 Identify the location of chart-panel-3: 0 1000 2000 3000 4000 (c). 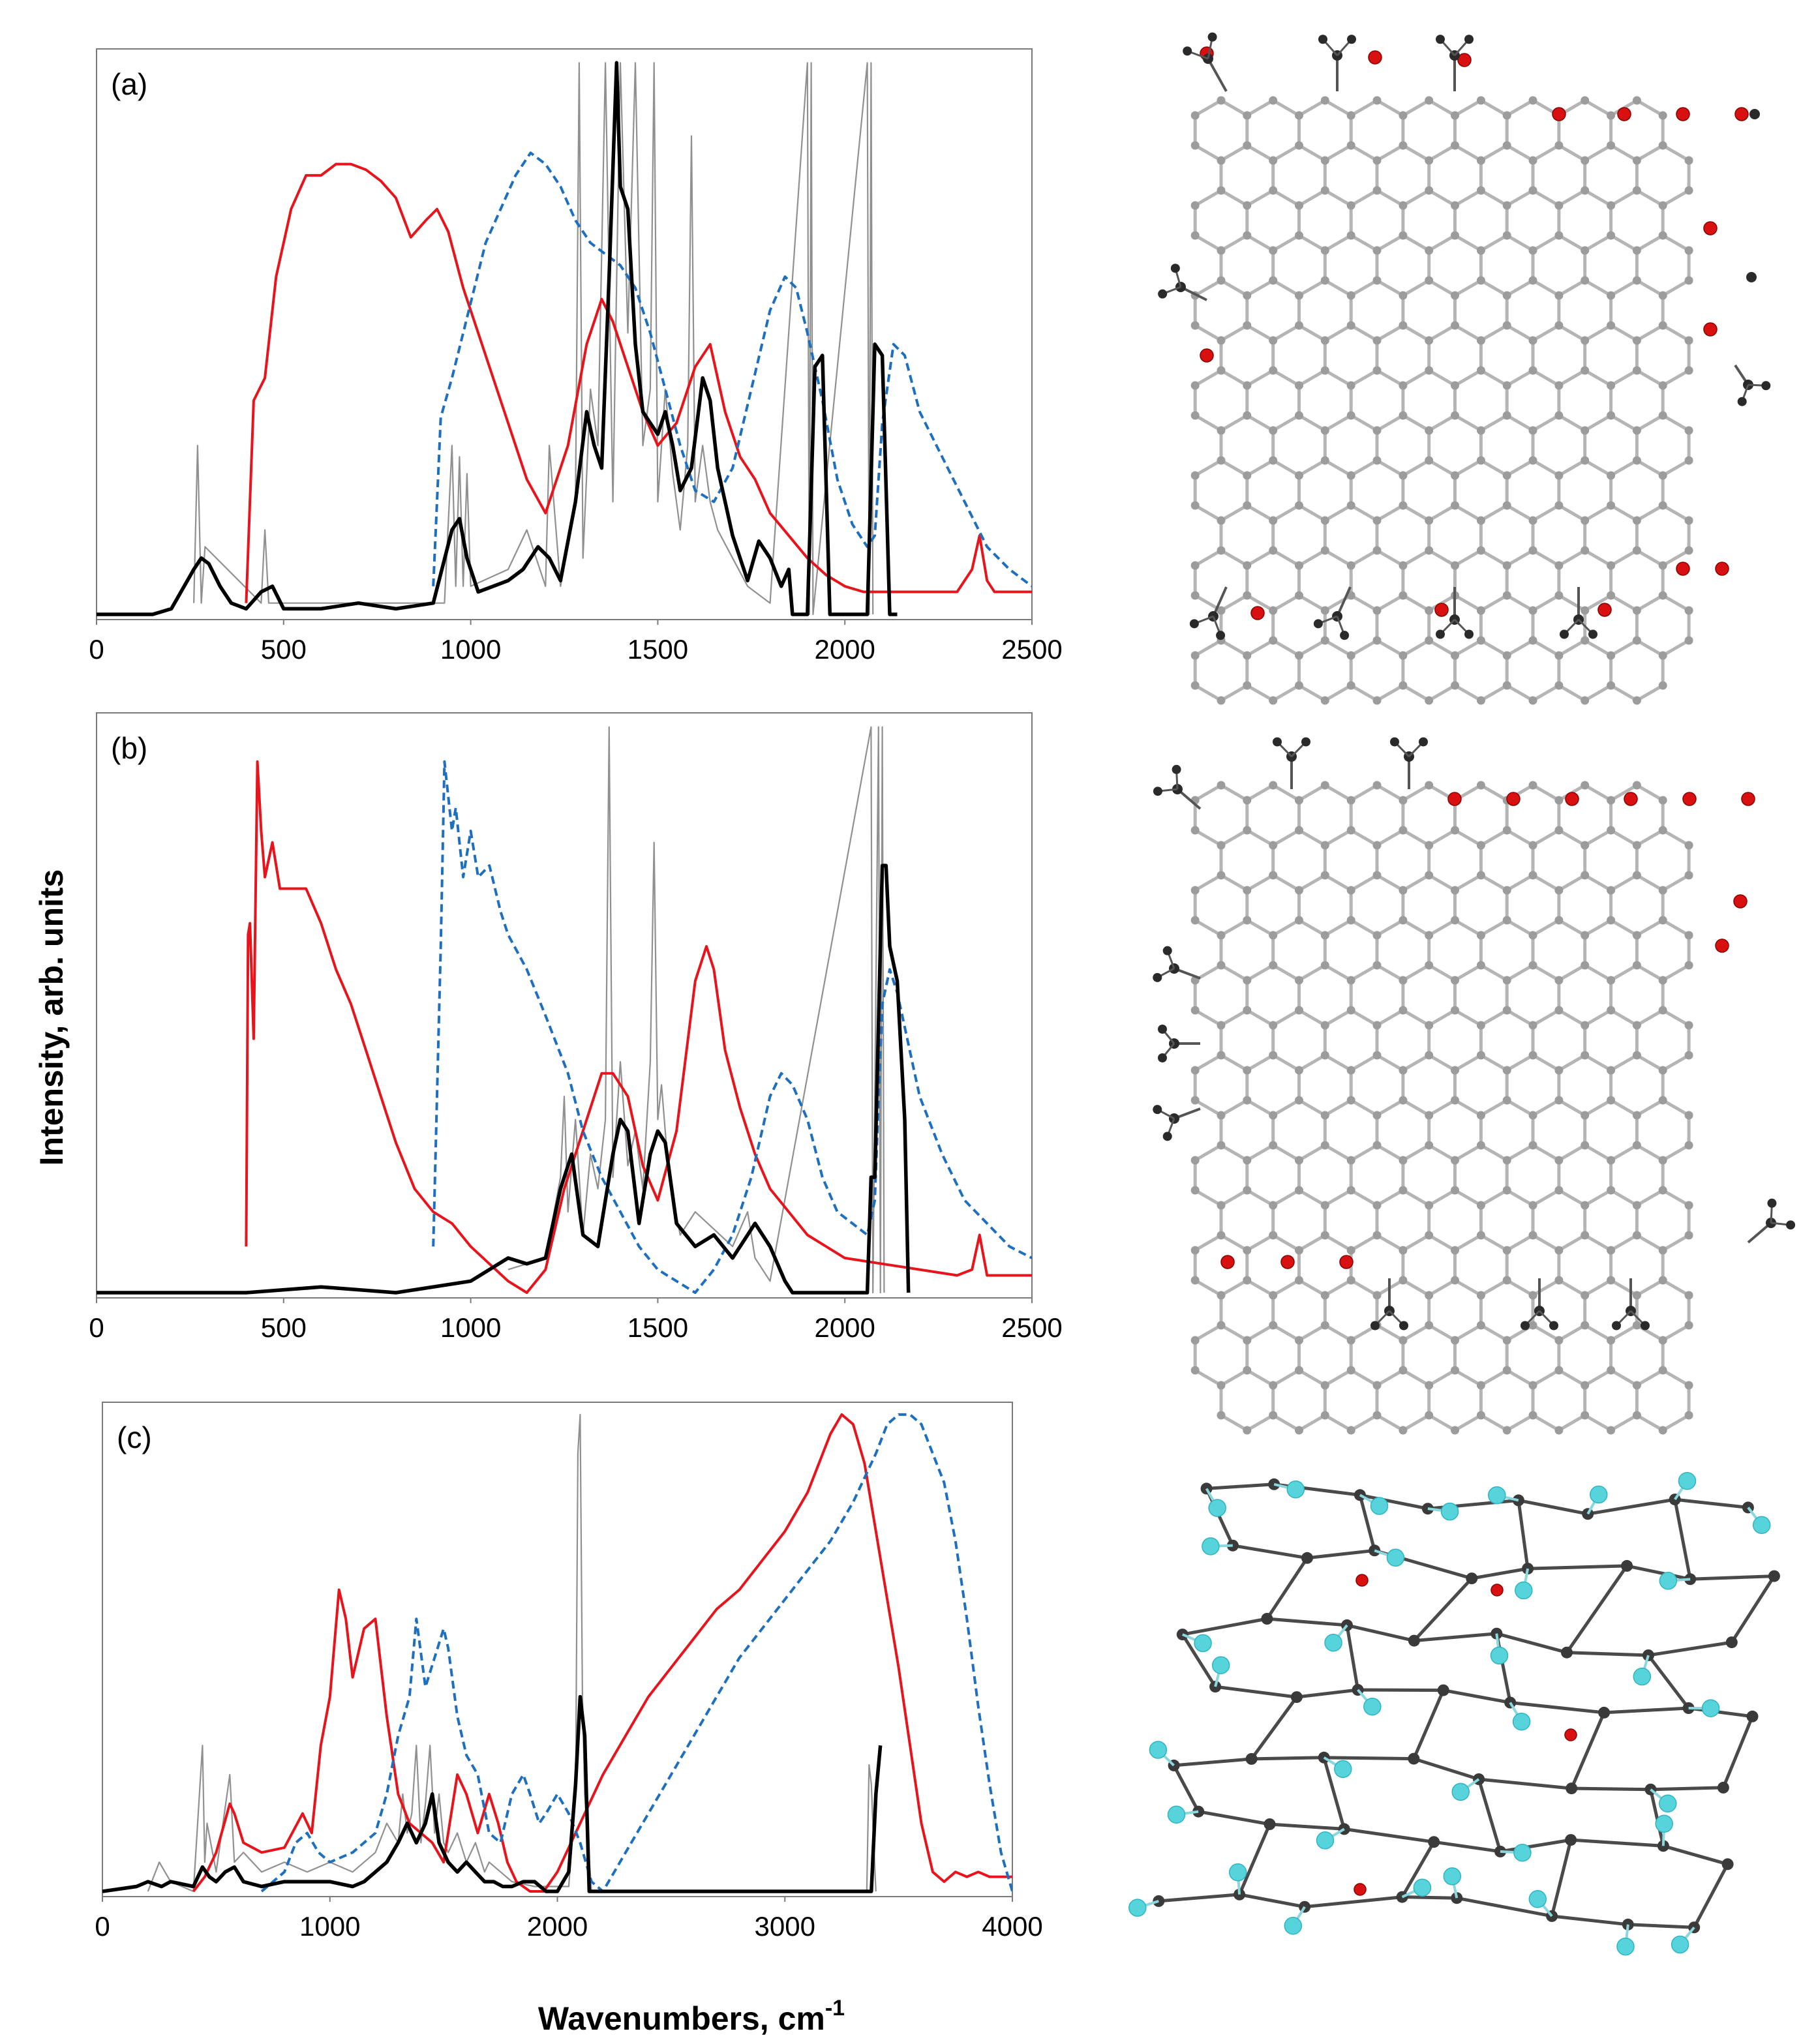
(569, 1672).